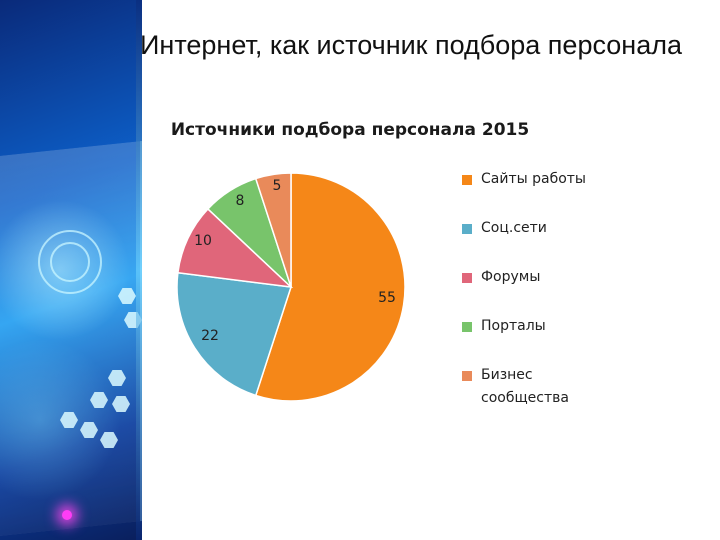 This screenshot has height=540, width=720. What do you see at coordinates (350, 130) in the screenshot?
I see `chart-title: Источники подбора персонала 2015` at bounding box center [350, 130].